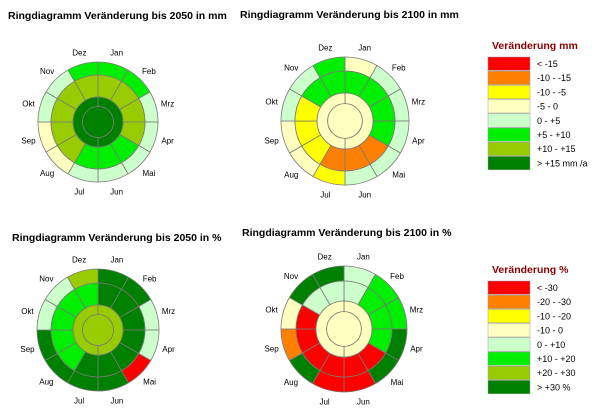 This screenshot has height=417, width=600. What do you see at coordinates (347, 233) in the screenshot?
I see `chart-title: Ringdiagramm Veränderung bis 2100 in %` at bounding box center [347, 233].